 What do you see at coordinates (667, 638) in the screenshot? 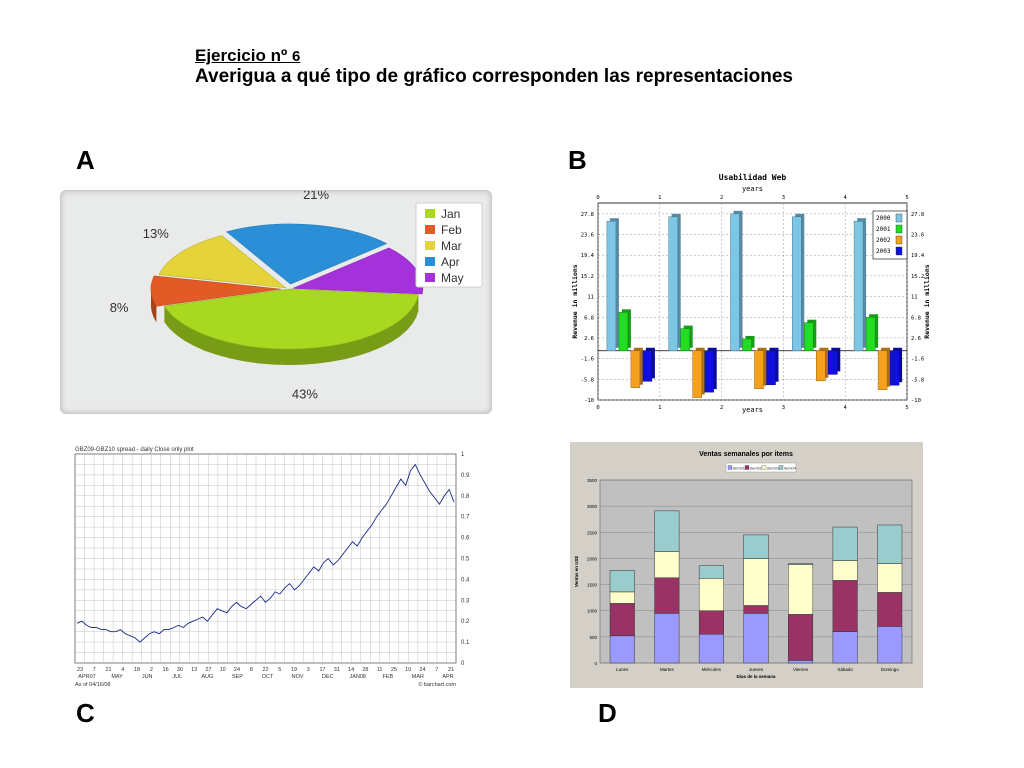
I see `chart-d-bar-item01-martes` at bounding box center [667, 638].